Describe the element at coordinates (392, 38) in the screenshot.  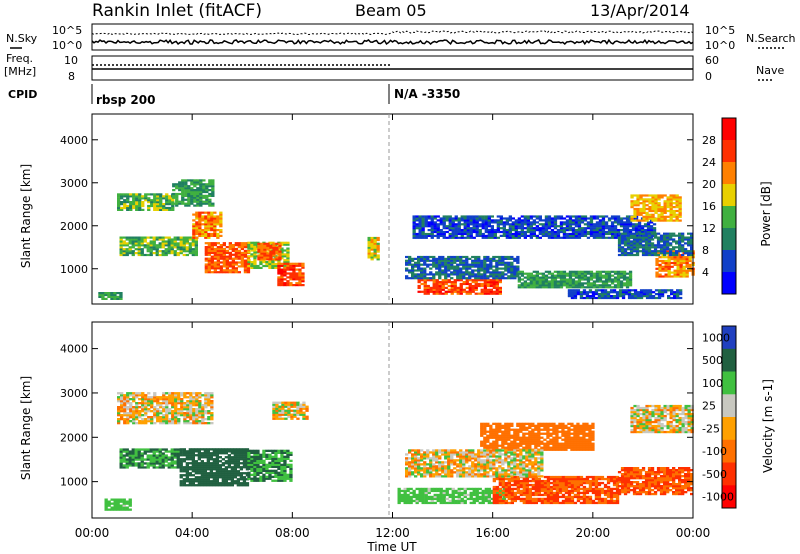
I see `noise-traces` at that location.